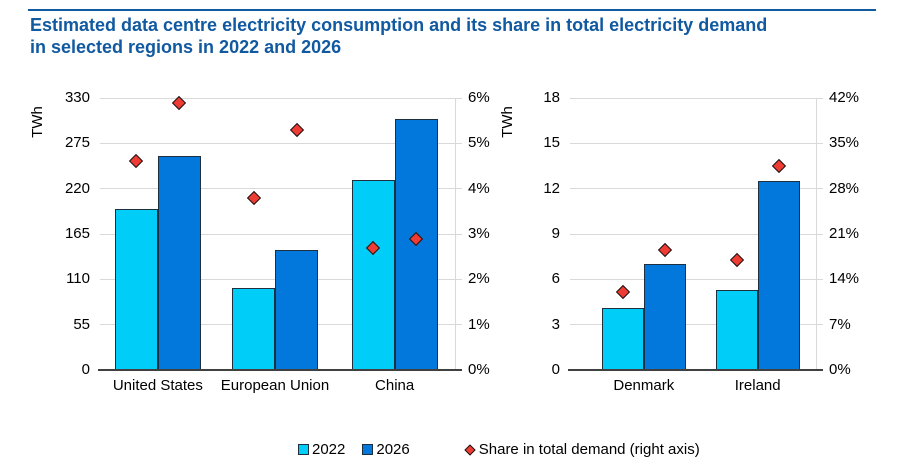  I want to click on bar-2026-ireland, so click(778, 275).